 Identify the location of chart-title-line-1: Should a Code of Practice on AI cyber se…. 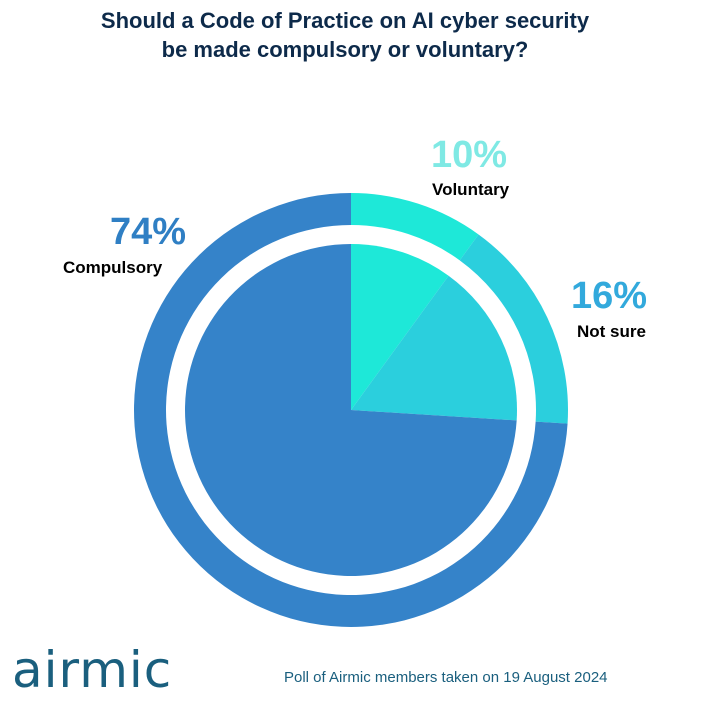
(345, 20).